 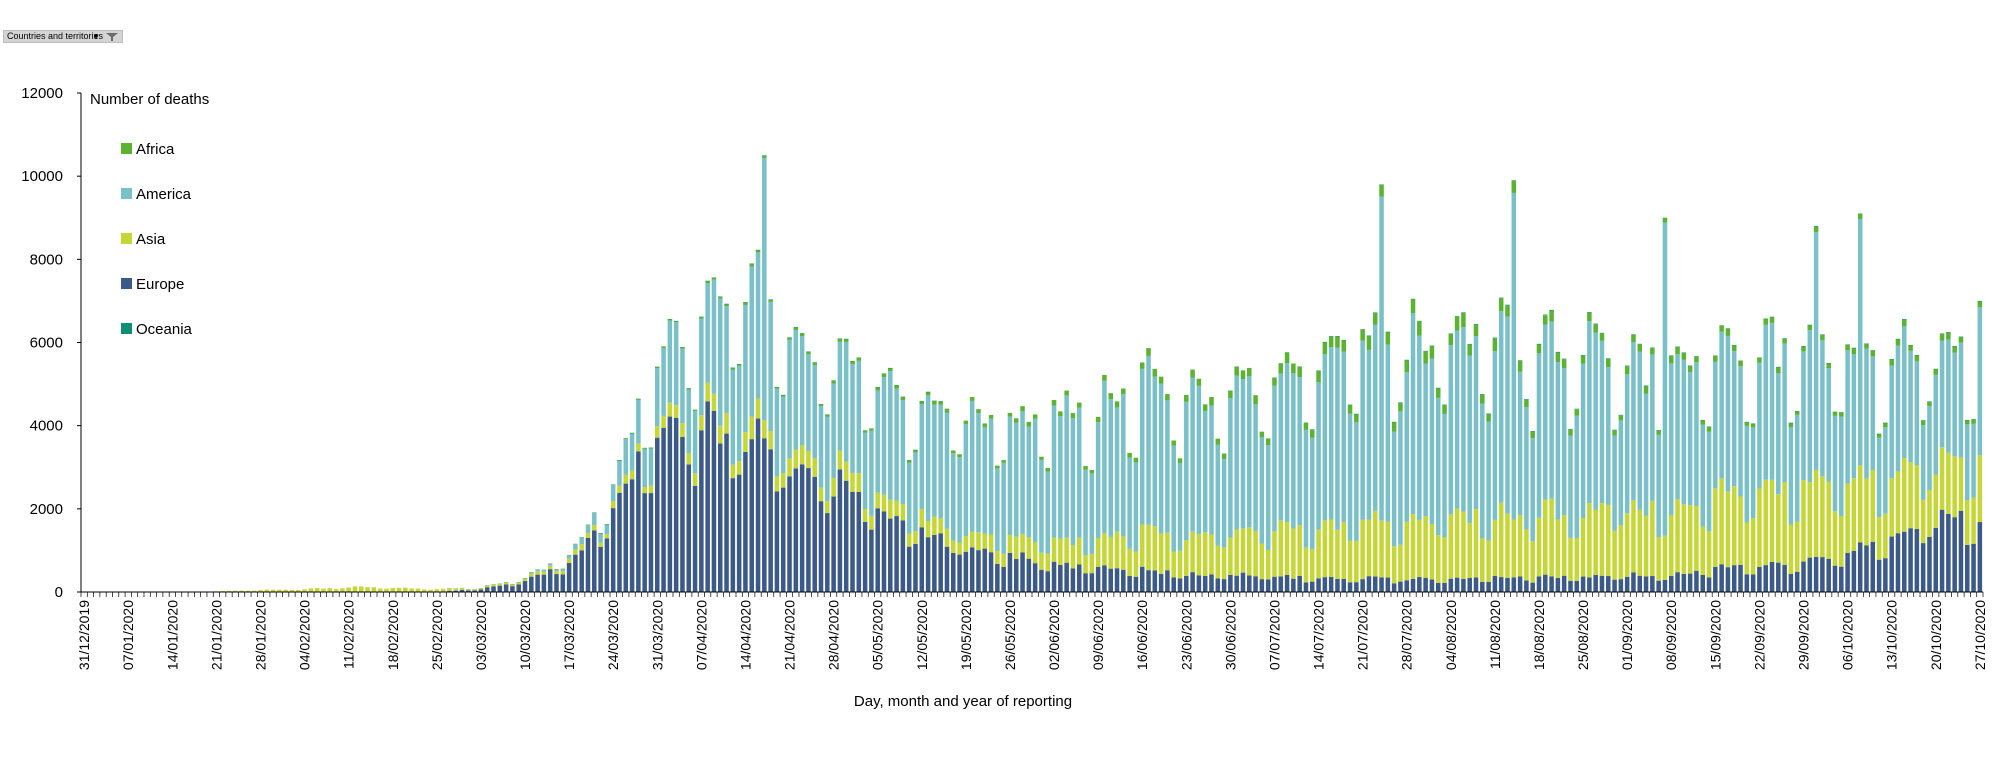 What do you see at coordinates (1451, 635) in the screenshot?
I see `x-tick-label: 04/08/2020` at bounding box center [1451, 635].